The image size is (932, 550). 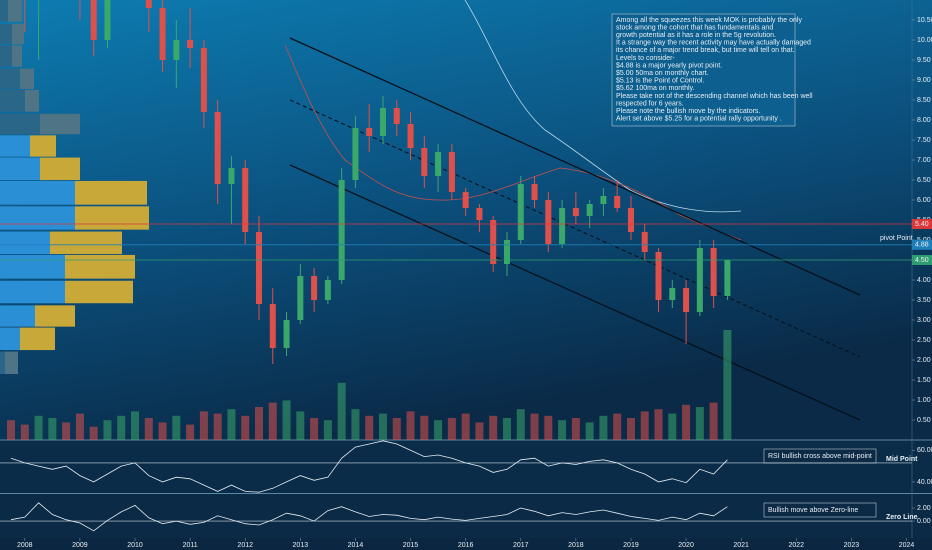 What do you see at coordinates (924, 20) in the screenshot?
I see `y-tick-label: 10.50` at bounding box center [924, 20].